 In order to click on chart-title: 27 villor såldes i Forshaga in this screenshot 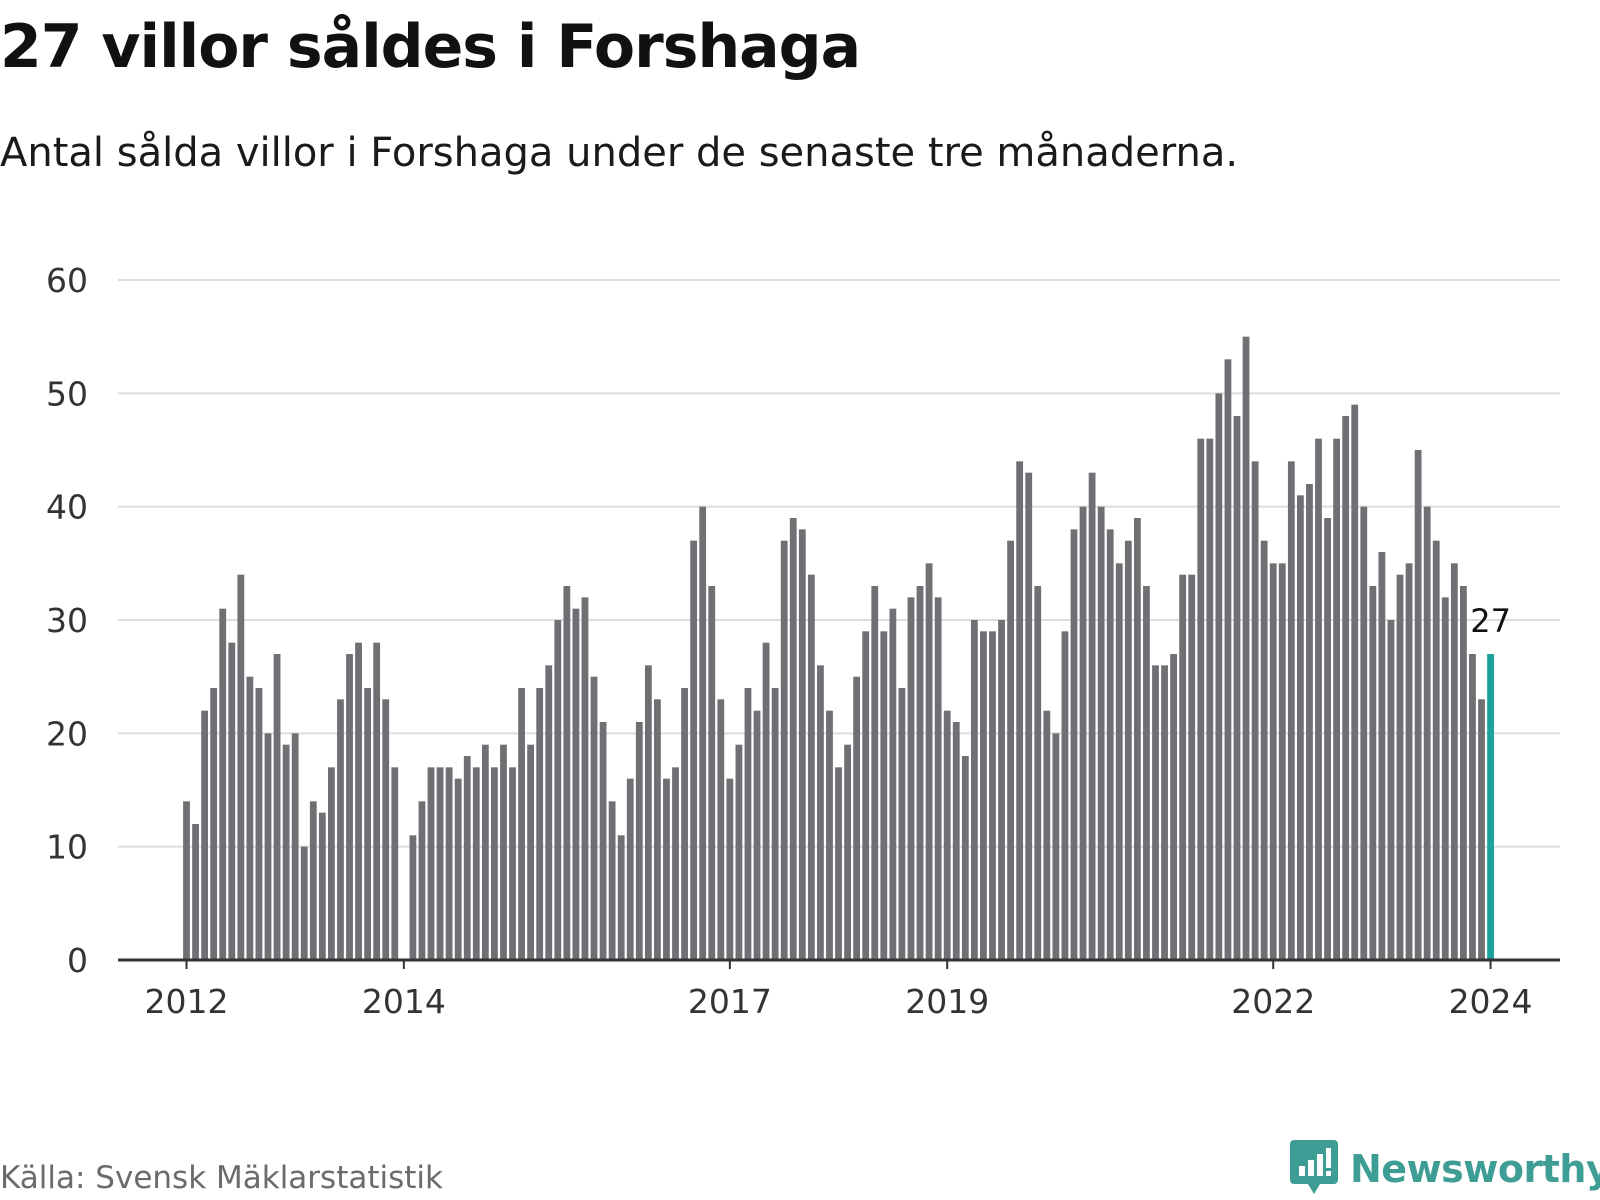, I will do `click(430, 47)`.